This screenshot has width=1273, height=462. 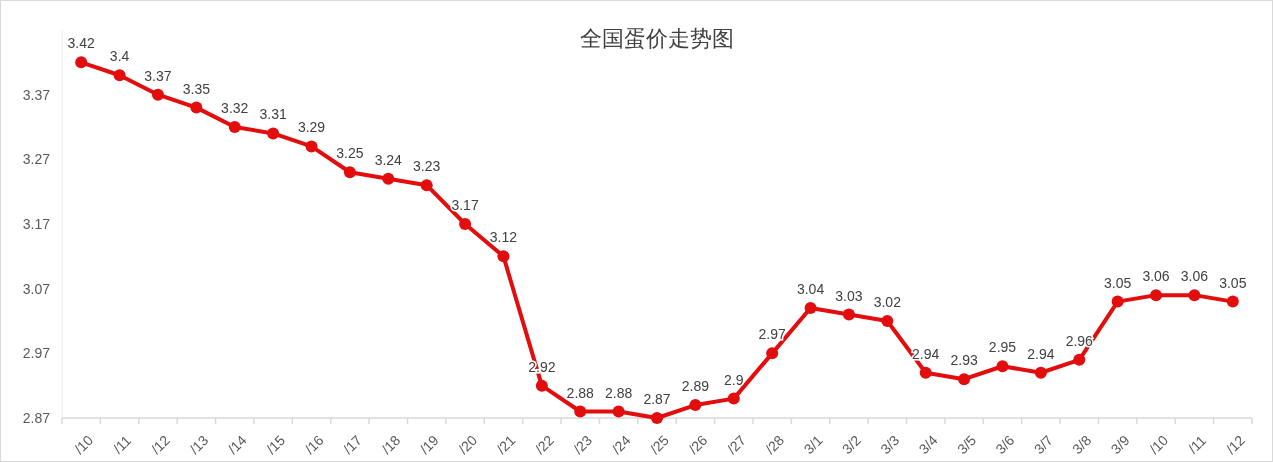 What do you see at coordinates (695, 386) in the screenshot?
I see `data-label: 2.89` at bounding box center [695, 386].